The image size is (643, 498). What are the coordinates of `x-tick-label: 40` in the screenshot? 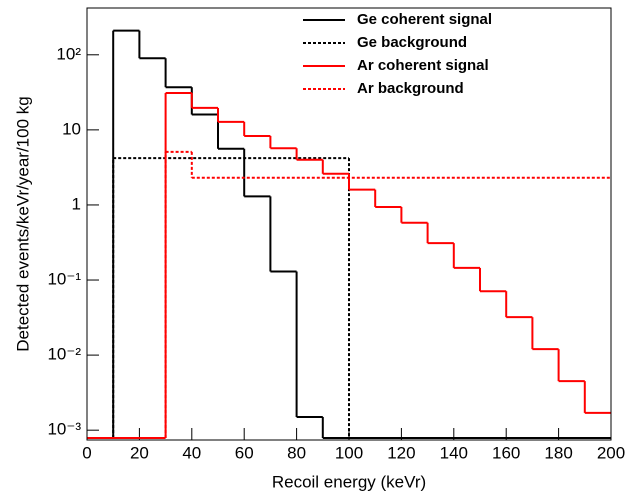 It's located at (191, 452).